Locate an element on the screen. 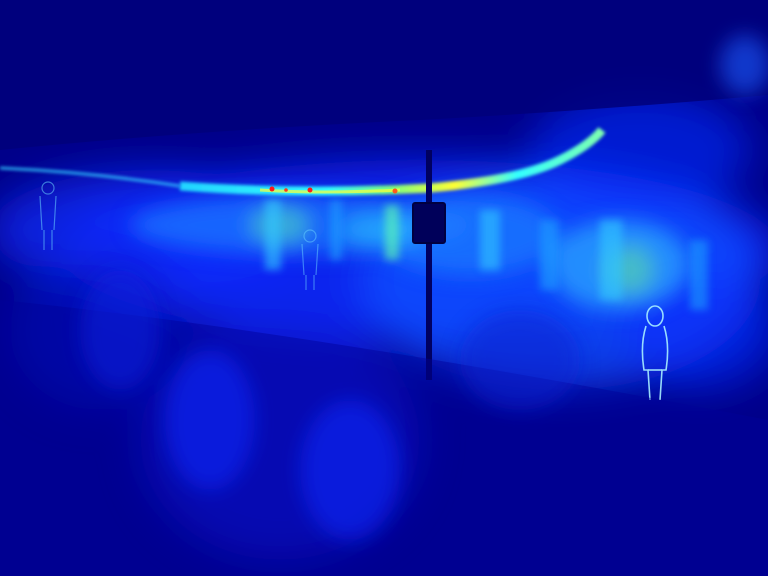 The width and height of the screenshot is (768, 576). sign-box is located at coordinates (429, 223).